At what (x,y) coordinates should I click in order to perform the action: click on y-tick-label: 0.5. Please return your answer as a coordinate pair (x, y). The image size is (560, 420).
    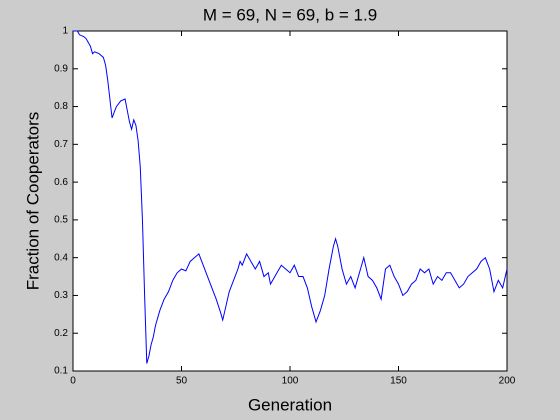
    Looking at the image, I should click on (61, 220).